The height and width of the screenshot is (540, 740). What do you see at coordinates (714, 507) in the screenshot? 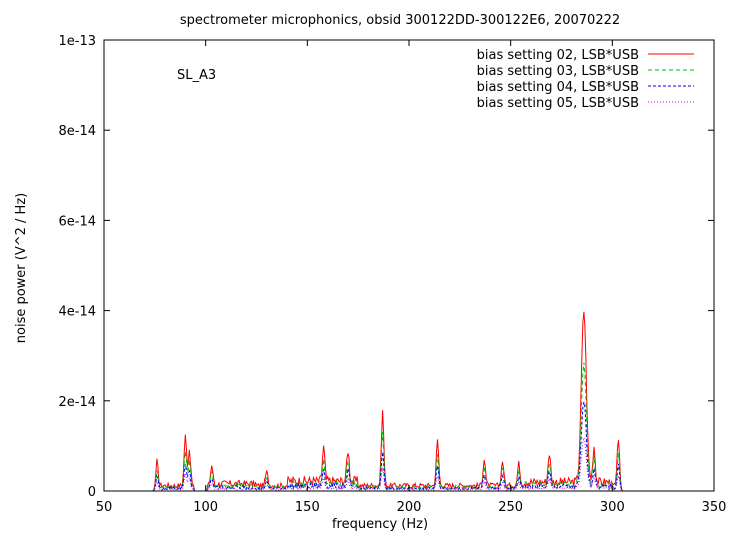
I see `x-tick-label: 350` at bounding box center [714, 507].